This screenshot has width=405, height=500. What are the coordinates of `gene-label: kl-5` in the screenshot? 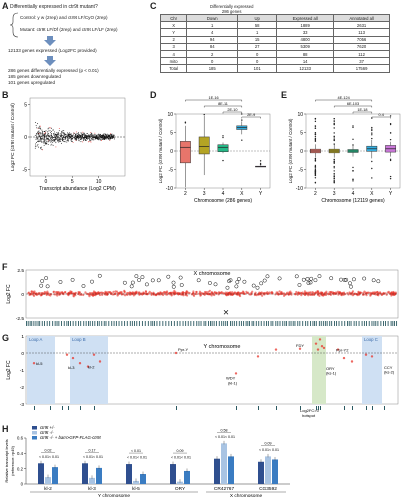 It's located at (39, 363).